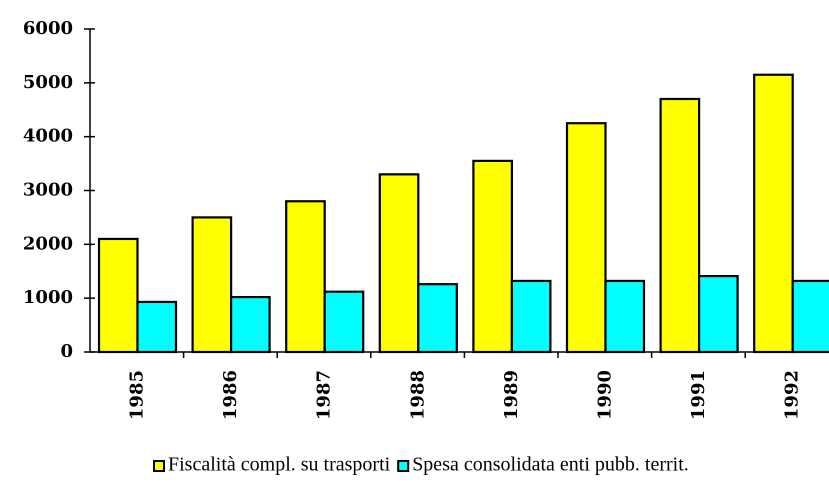 Image resolution: width=829 pixels, height=484 pixels. I want to click on y-tick-label: 4000, so click(48, 136).